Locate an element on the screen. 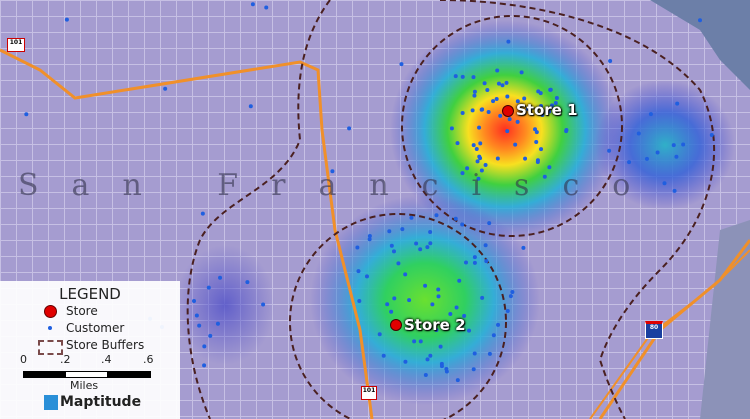 This screenshot has height=419, width=750. maptitude-logo: Maptitude is located at coordinates (92, 402).